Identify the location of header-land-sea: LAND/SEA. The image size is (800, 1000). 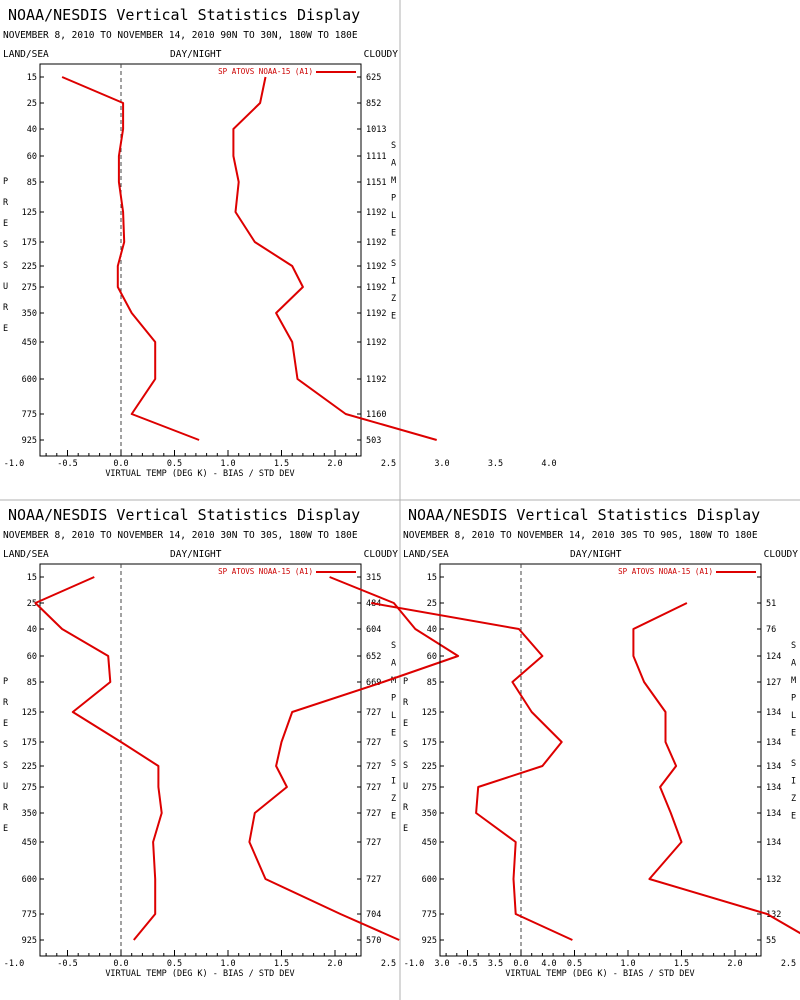
(26, 554).